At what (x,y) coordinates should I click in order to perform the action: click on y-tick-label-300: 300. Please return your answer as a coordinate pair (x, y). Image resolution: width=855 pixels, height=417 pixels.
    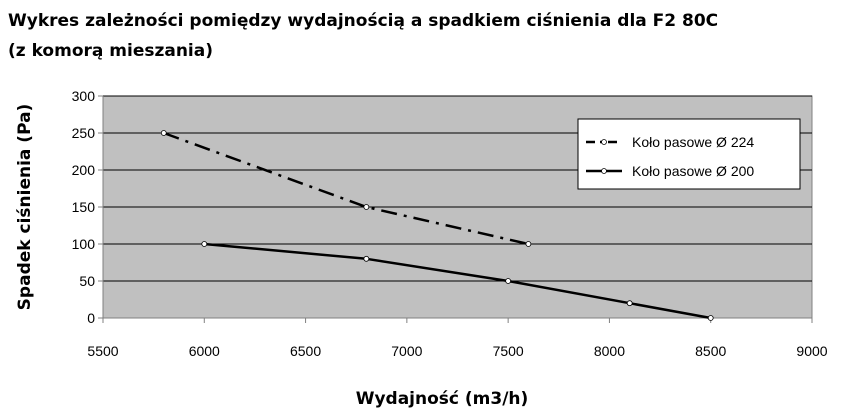
    Looking at the image, I should click on (84, 96).